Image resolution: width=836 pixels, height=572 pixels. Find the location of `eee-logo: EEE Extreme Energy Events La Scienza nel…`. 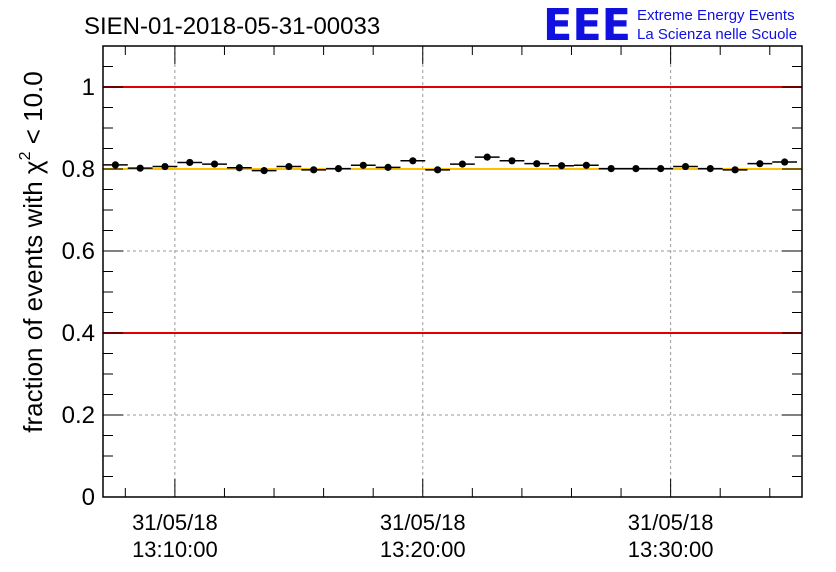

eee-logo: EEE Extreme Energy Events La Scienza nel… is located at coordinates (670, 25).